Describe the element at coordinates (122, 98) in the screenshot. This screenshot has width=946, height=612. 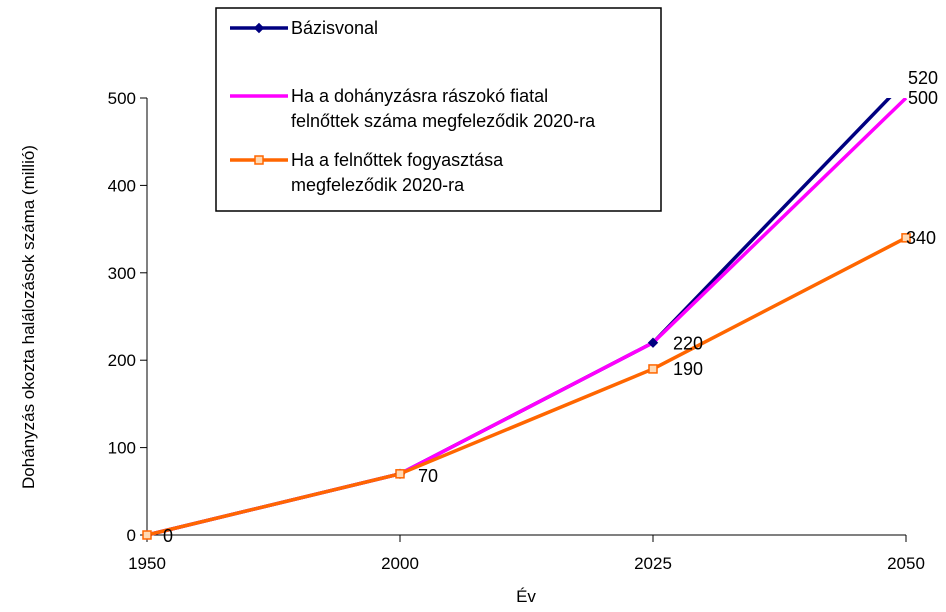
I see `y-tick-label: 500` at that location.